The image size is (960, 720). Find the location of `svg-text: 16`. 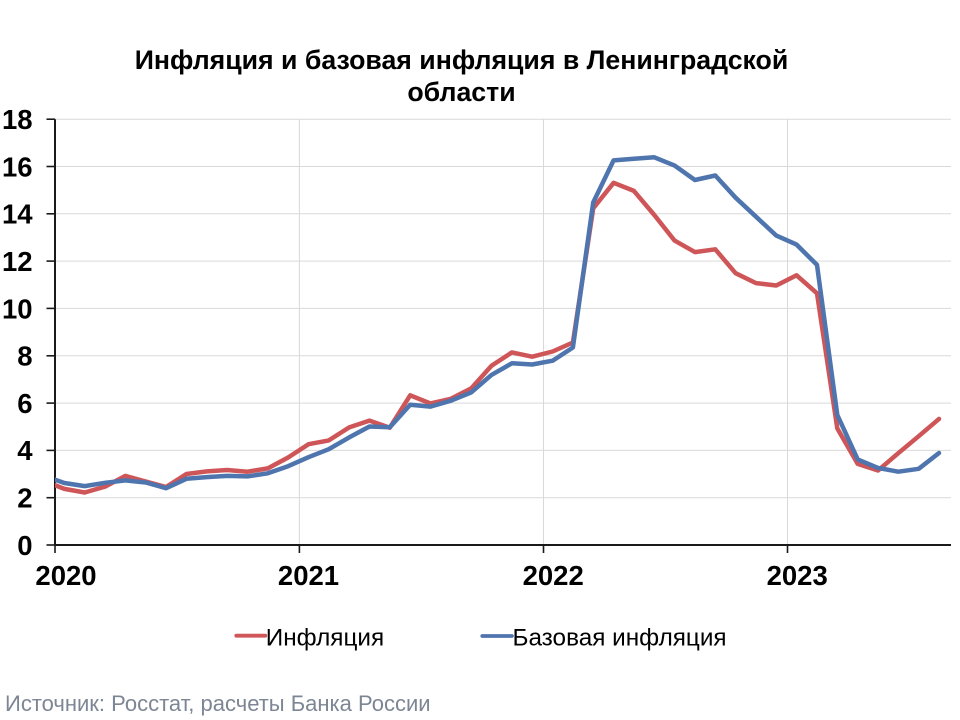

svg-text: 16 is located at coordinates (17, 166).